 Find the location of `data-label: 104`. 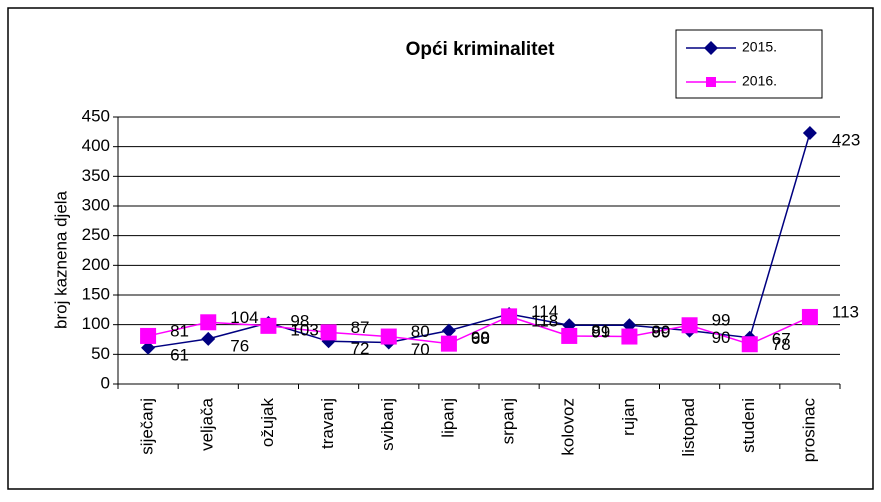

data-label: 104 is located at coordinates (244, 317).